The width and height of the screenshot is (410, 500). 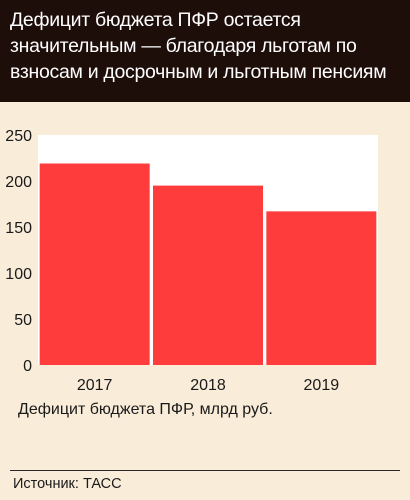 What do you see at coordinates (18, 274) in the screenshot?
I see `y-tick-label: 100` at bounding box center [18, 274].